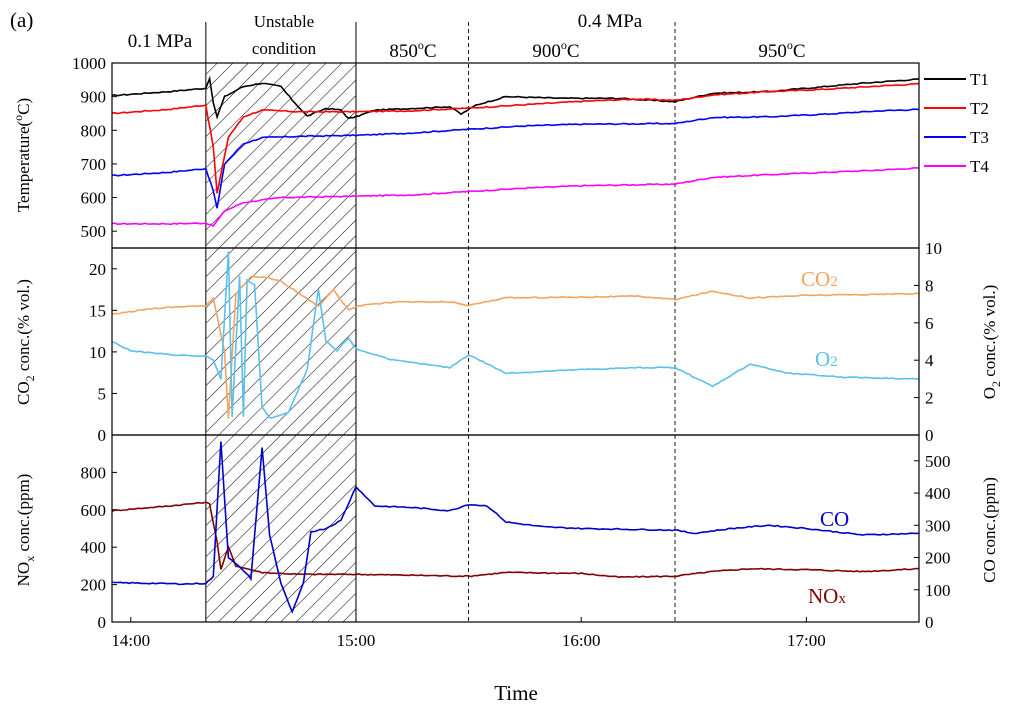  I want to click on y-tick-label-right: 400, so click(938, 493).